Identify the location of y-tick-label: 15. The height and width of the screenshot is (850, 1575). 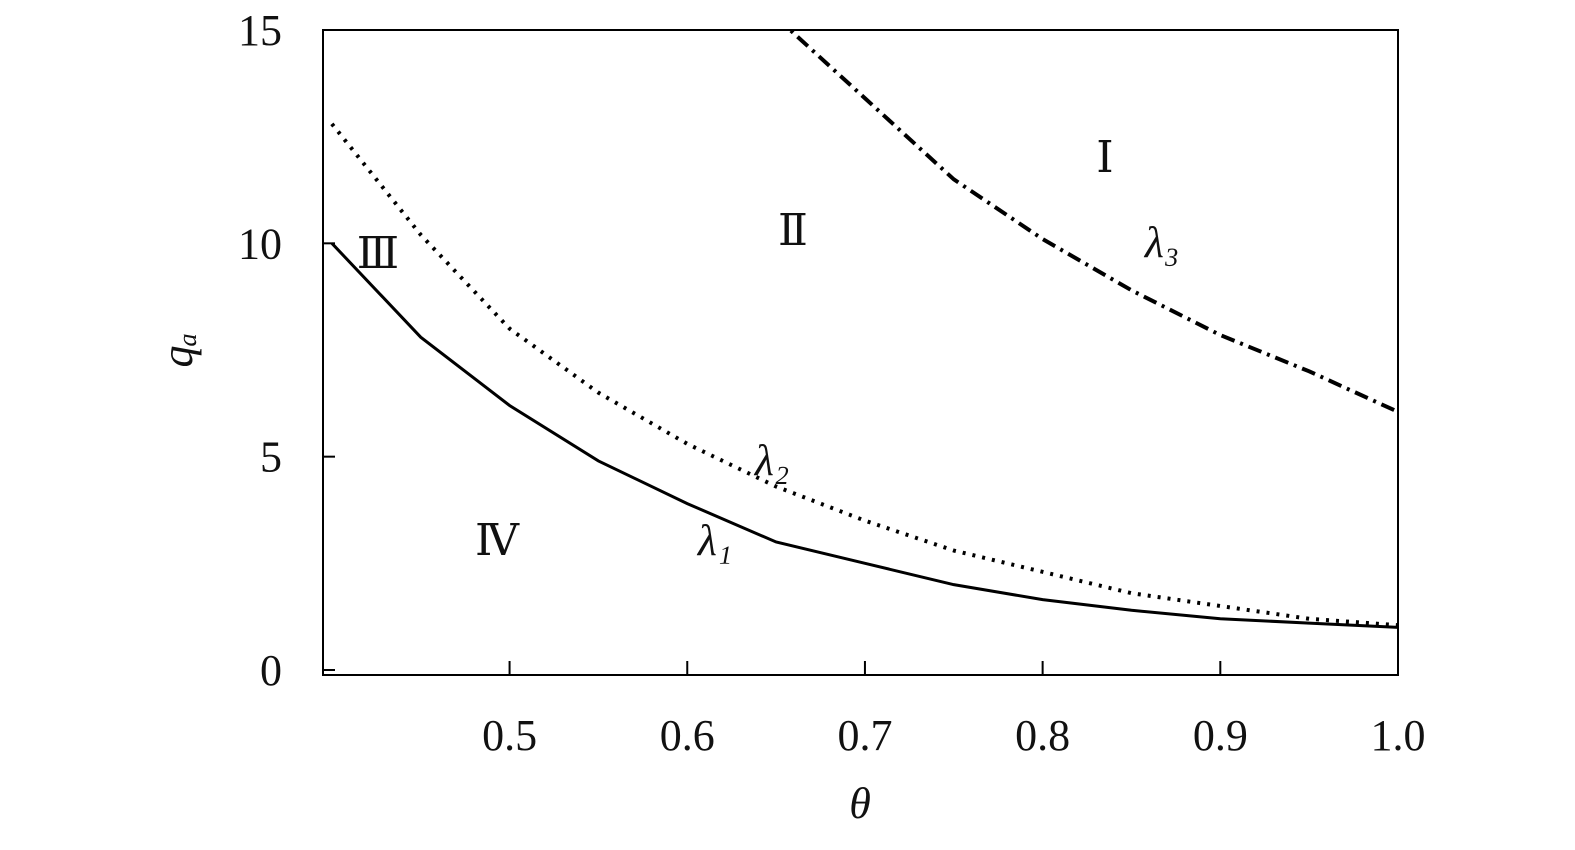
(260, 30).